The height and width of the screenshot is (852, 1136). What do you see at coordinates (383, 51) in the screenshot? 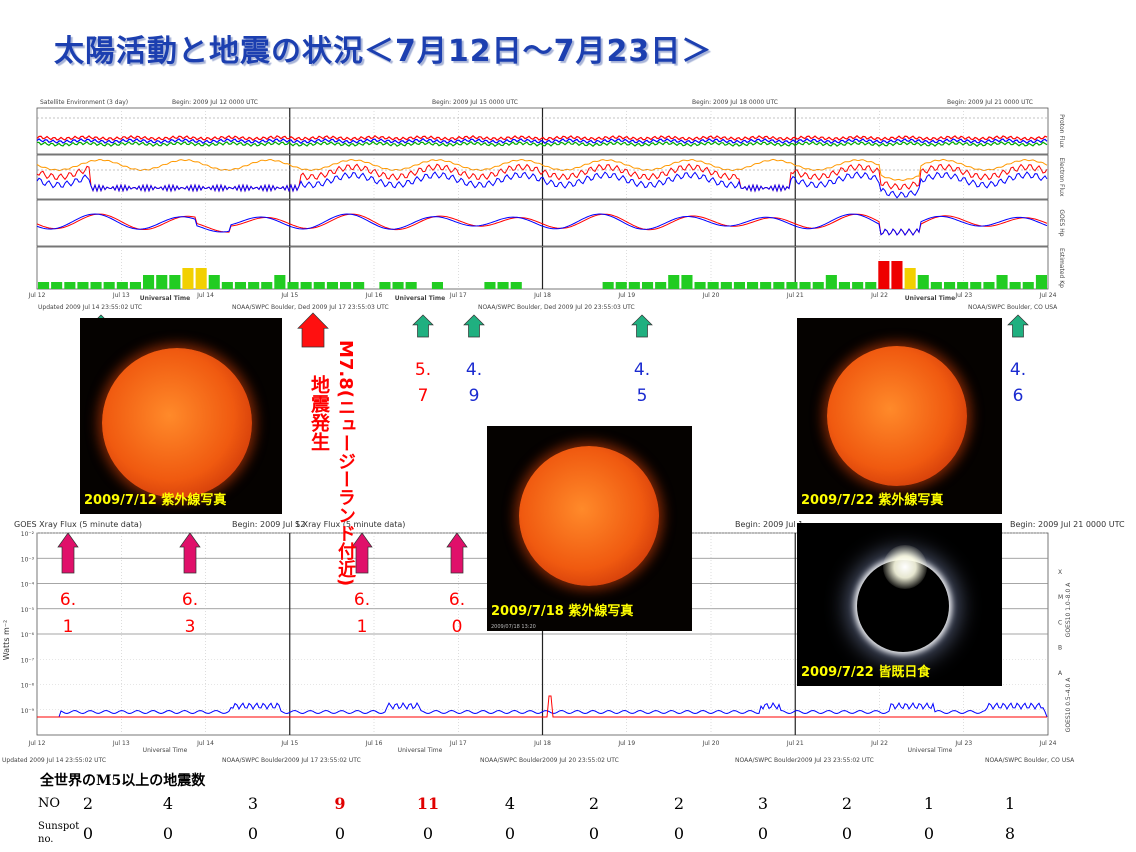
I see `page-title: 太陽活動と地震の状況＜7月12日～7月23日＞` at bounding box center [383, 51].